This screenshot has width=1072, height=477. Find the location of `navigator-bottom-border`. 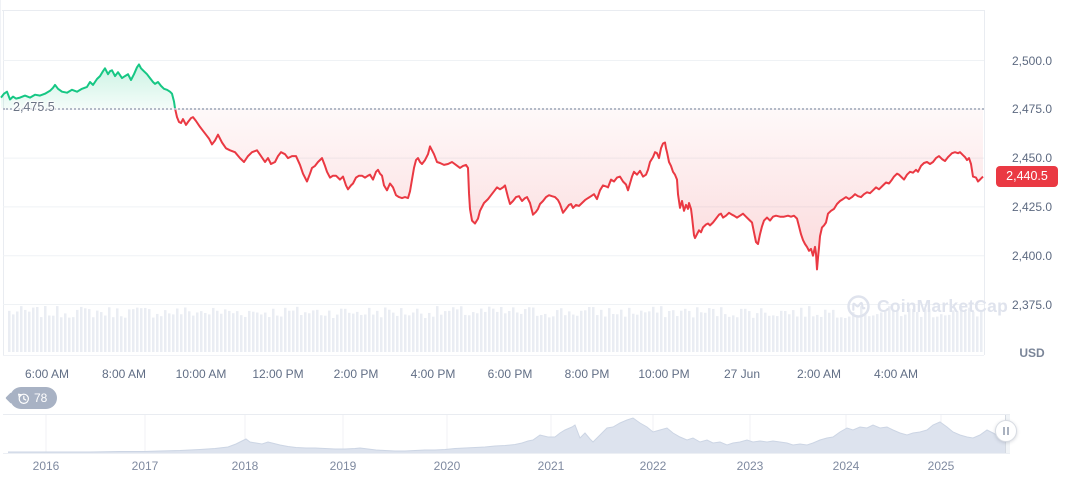

navigator-bottom-border is located at coordinates (506, 453).